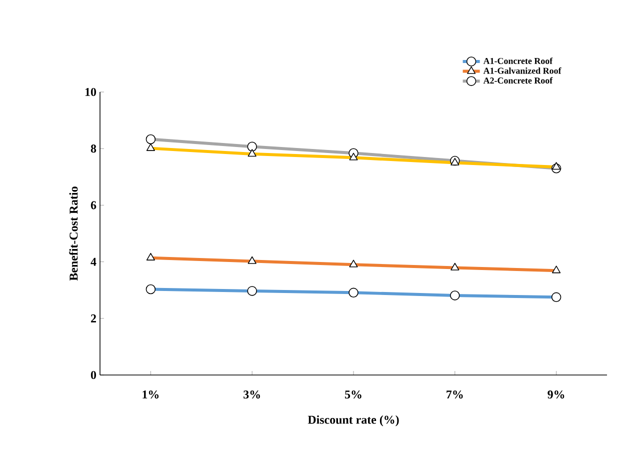 The width and height of the screenshot is (626, 454). What do you see at coordinates (90, 92) in the screenshot?
I see `y-tick-label: 10` at bounding box center [90, 92].